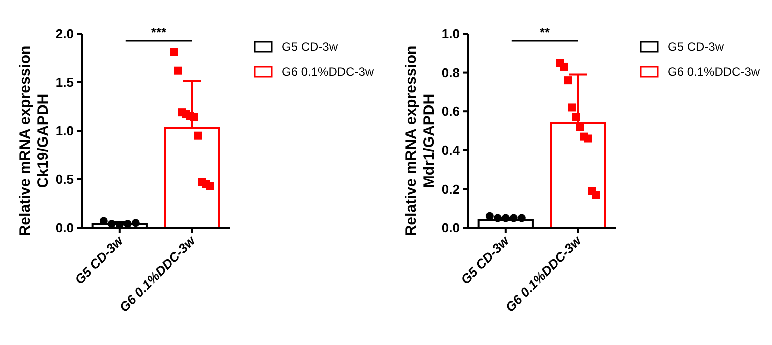 This screenshot has height=345, width=772. Describe the element at coordinates (420, 141) in the screenshot. I see `y-axis-title: Relative mRNA expression Mdr1/GAPDH` at that location.